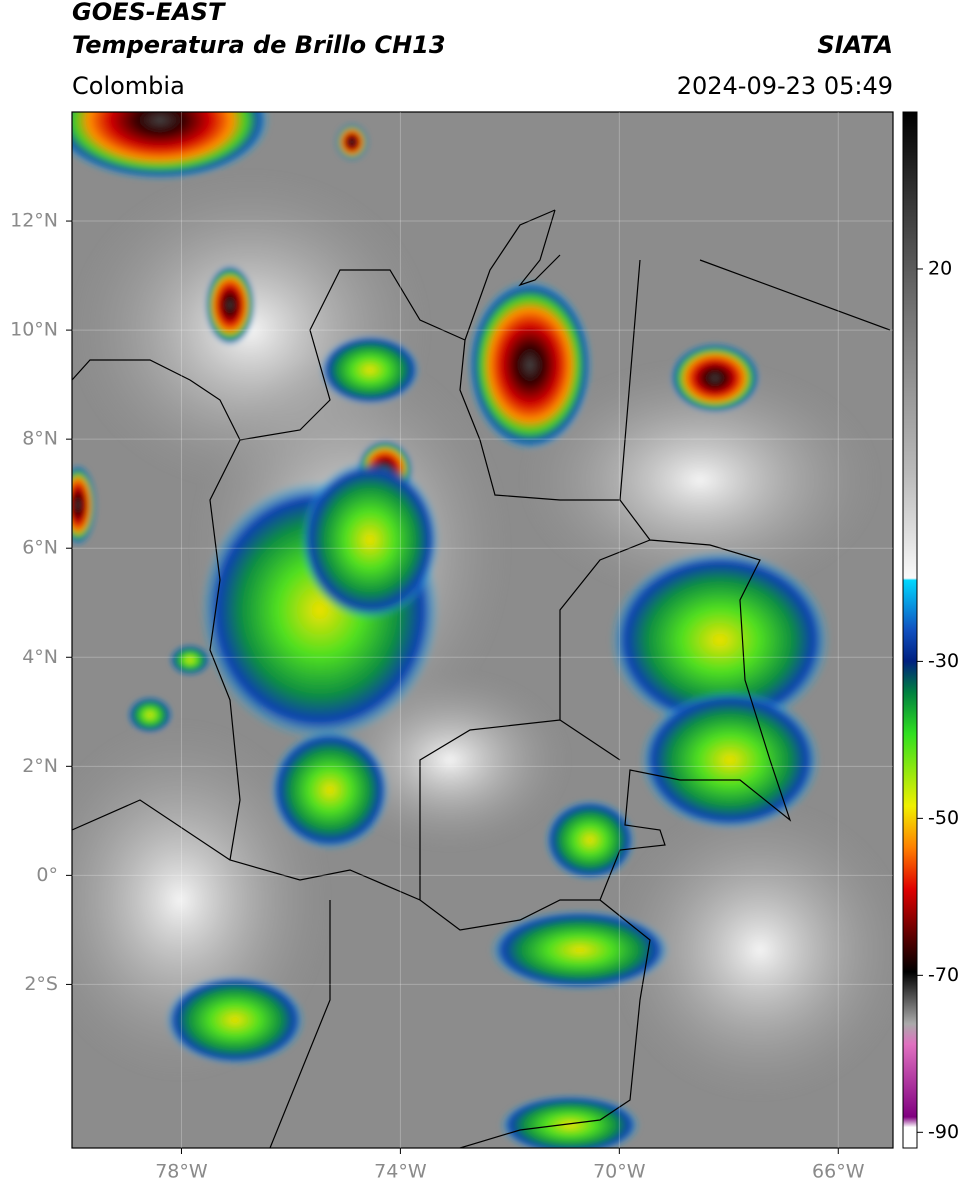 The height and width of the screenshot is (1190, 966). I want to click on y-tick-label: 2°N, so click(40, 766).